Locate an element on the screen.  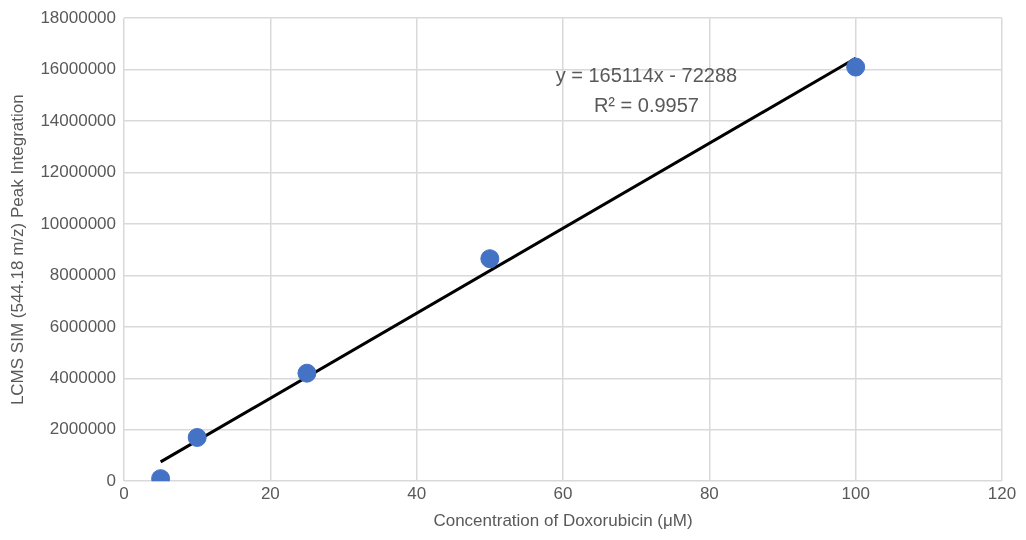
x-tick-label: 20 is located at coordinates (270, 494).